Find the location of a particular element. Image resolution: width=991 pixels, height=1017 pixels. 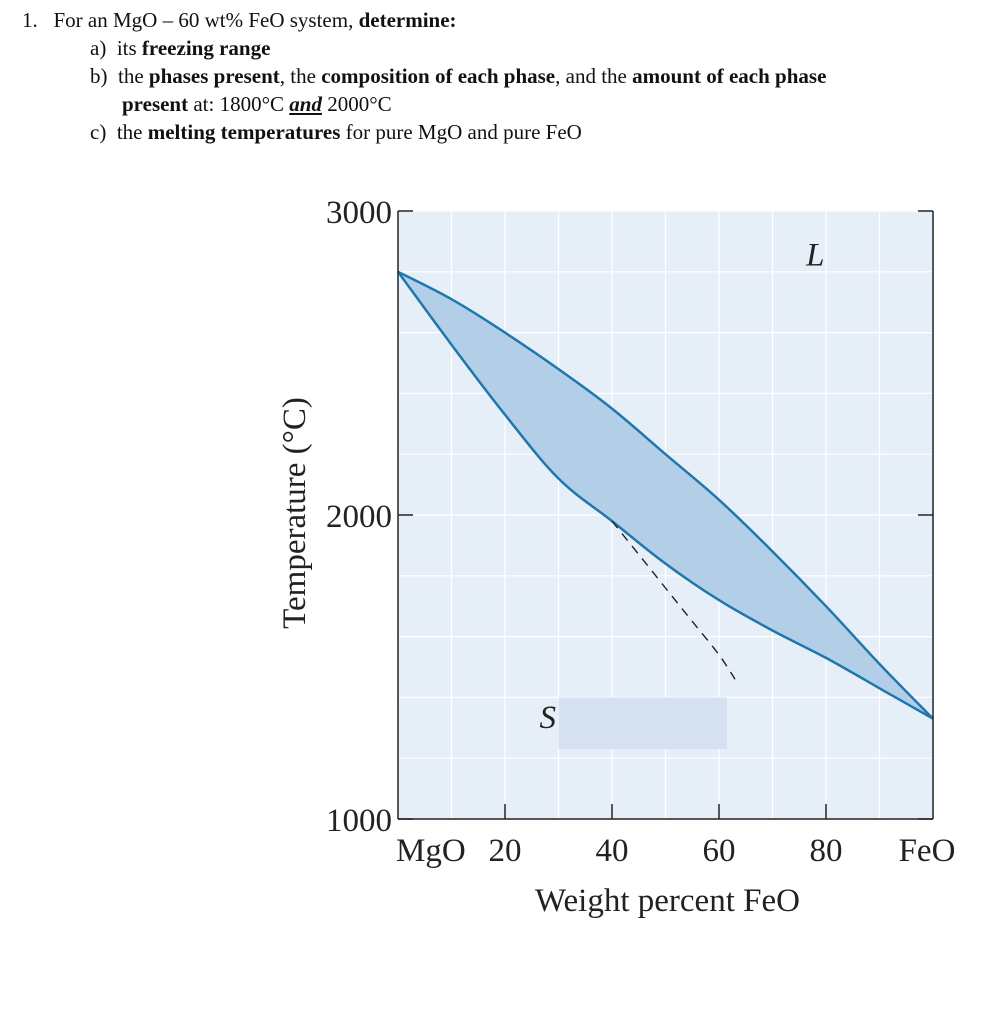

x-tick-label: 40 is located at coordinates (612, 851).